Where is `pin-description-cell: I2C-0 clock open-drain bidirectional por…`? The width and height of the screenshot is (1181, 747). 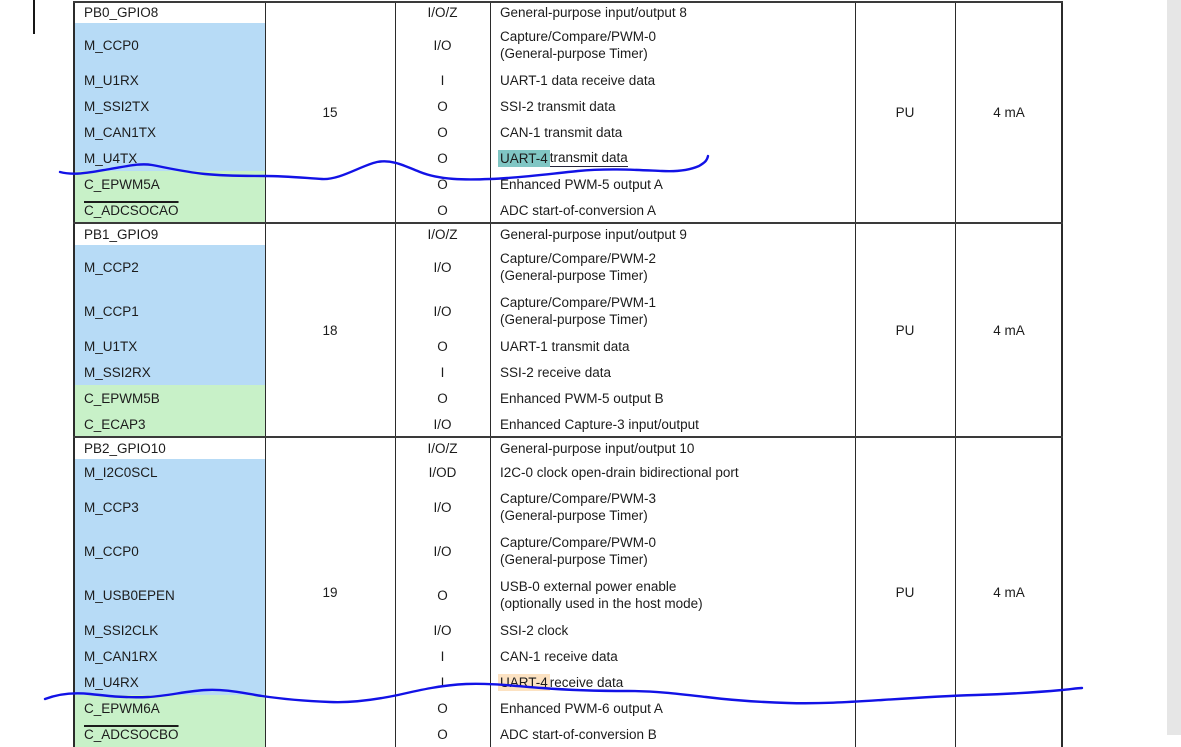
pin-description-cell: I2C-0 clock open-drain bidirectional por… is located at coordinates (672, 472).